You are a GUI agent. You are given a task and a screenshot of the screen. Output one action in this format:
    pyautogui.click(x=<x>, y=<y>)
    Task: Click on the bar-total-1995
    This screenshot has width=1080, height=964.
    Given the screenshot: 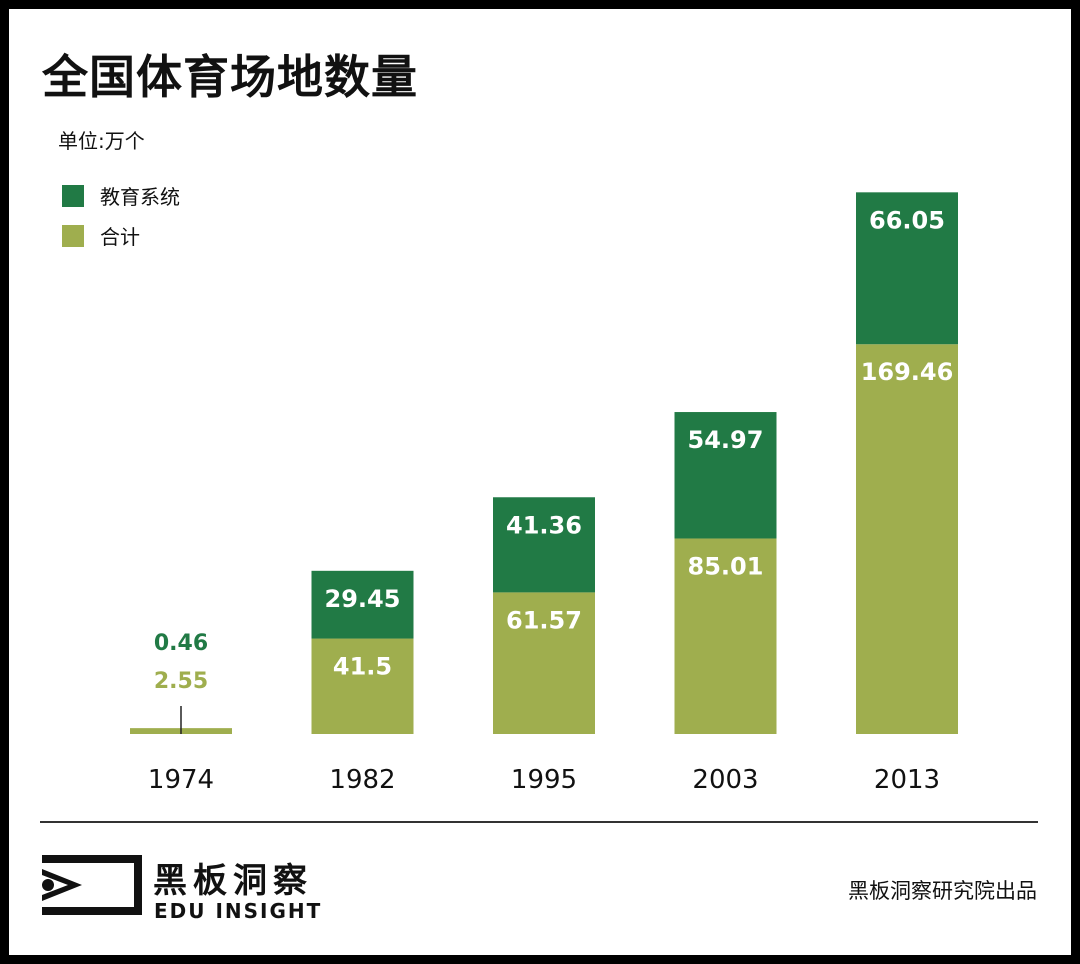 What is the action you would take?
    pyautogui.click(x=544, y=663)
    